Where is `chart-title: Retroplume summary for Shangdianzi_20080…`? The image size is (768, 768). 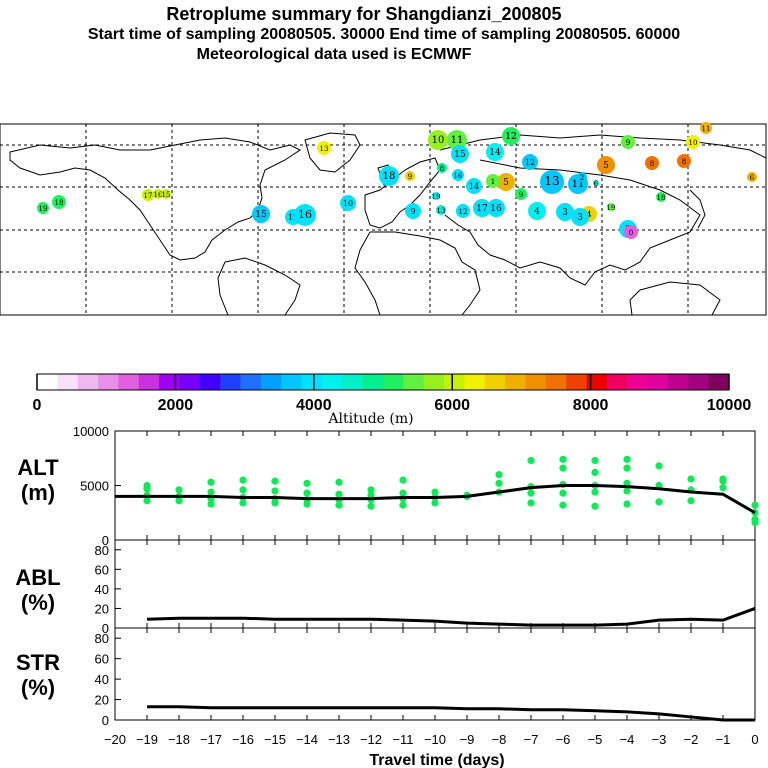 chart-title: Retroplume summary for Shangdianzi_20080… is located at coordinates (364, 14).